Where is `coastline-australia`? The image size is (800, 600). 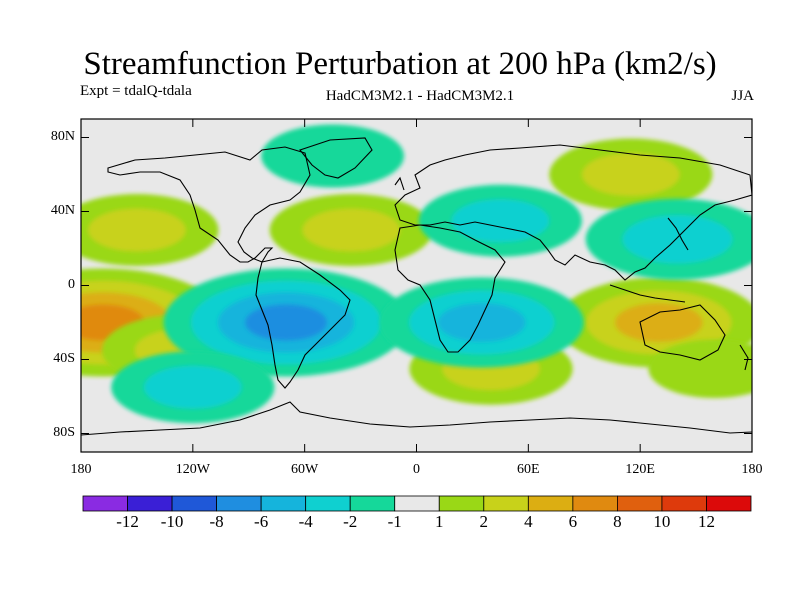 coastline-australia is located at coordinates (682, 332).